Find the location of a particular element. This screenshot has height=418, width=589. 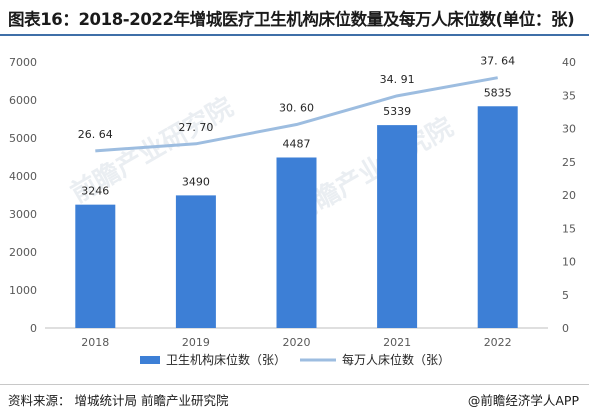

x-tick-label: 2019 is located at coordinates (196, 342).